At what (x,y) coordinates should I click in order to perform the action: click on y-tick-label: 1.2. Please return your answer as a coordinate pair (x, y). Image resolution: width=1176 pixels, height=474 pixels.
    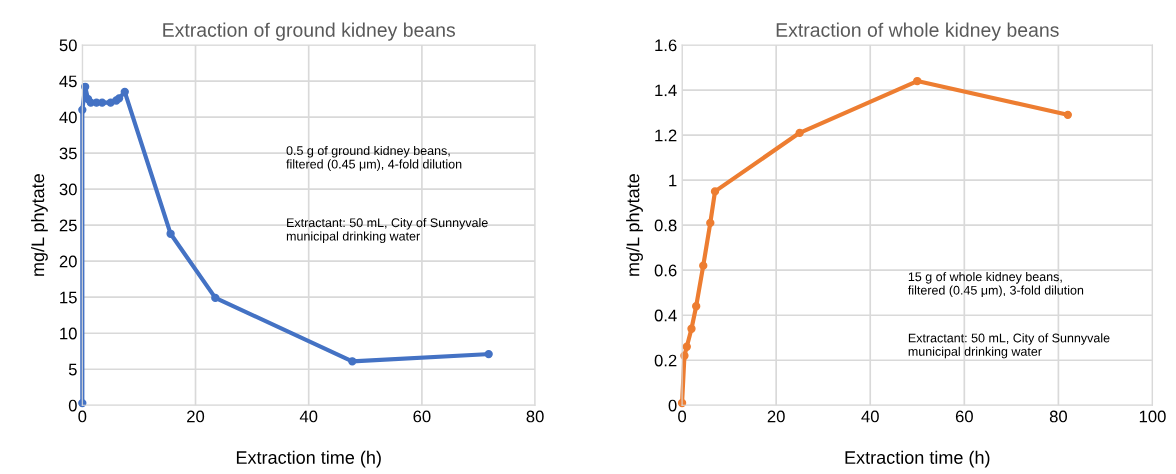
    Looking at the image, I should click on (666, 135).